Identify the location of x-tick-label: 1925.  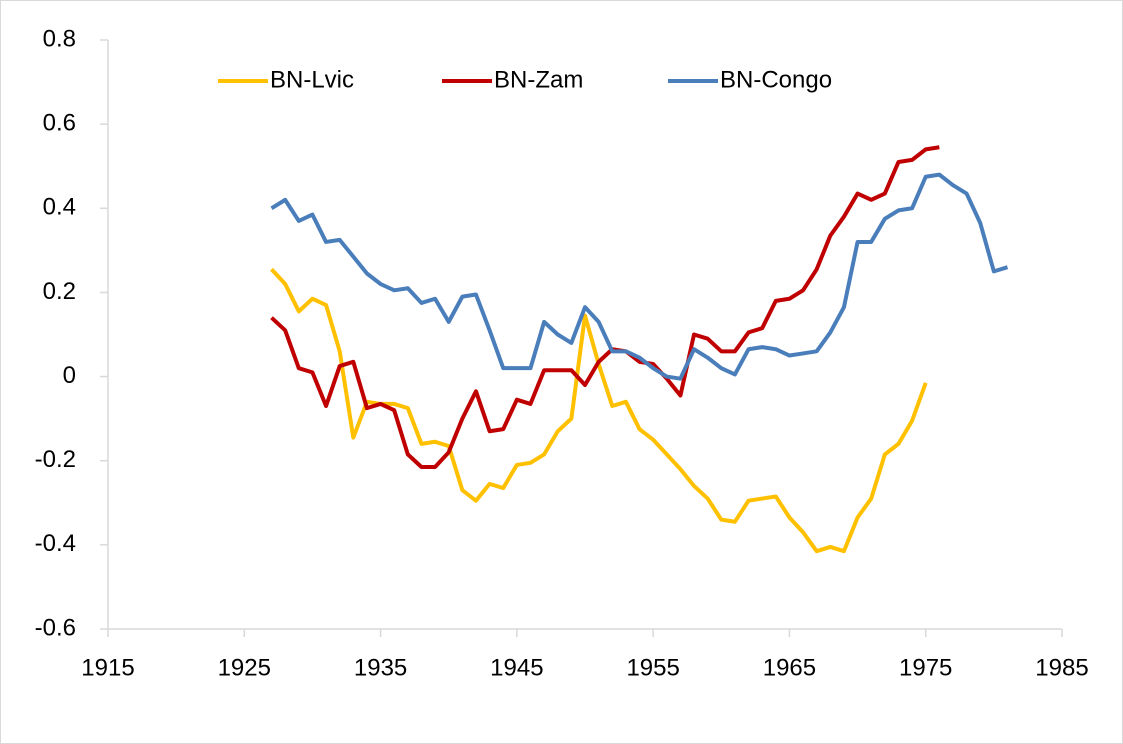
(244, 667).